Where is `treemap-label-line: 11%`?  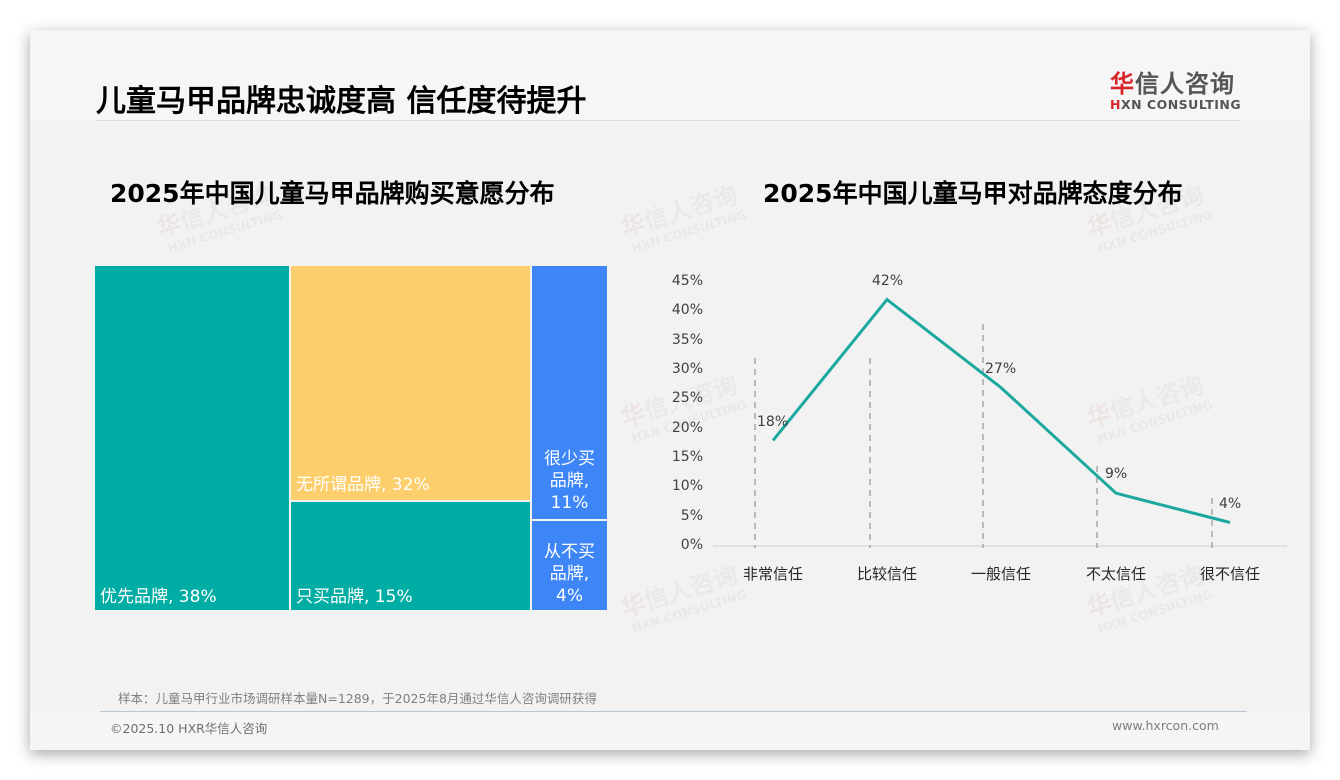 treemap-label-line: 11% is located at coordinates (569, 503).